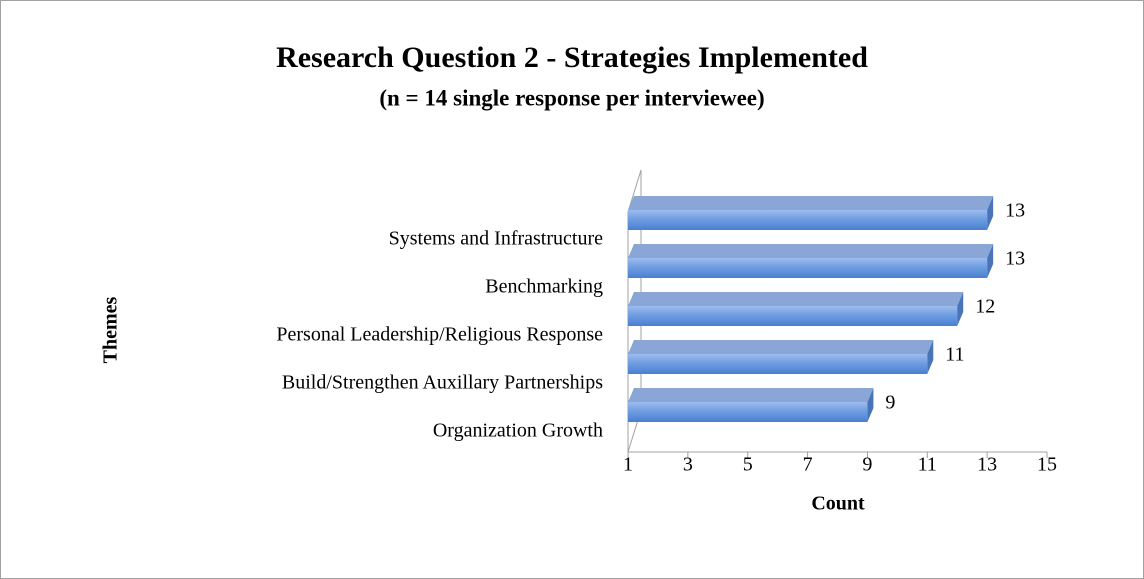 The height and width of the screenshot is (579, 1144). Describe the element at coordinates (442, 383) in the screenshot. I see `y-tick-label: Build/Strengthen Auxillary Partnerships` at that location.